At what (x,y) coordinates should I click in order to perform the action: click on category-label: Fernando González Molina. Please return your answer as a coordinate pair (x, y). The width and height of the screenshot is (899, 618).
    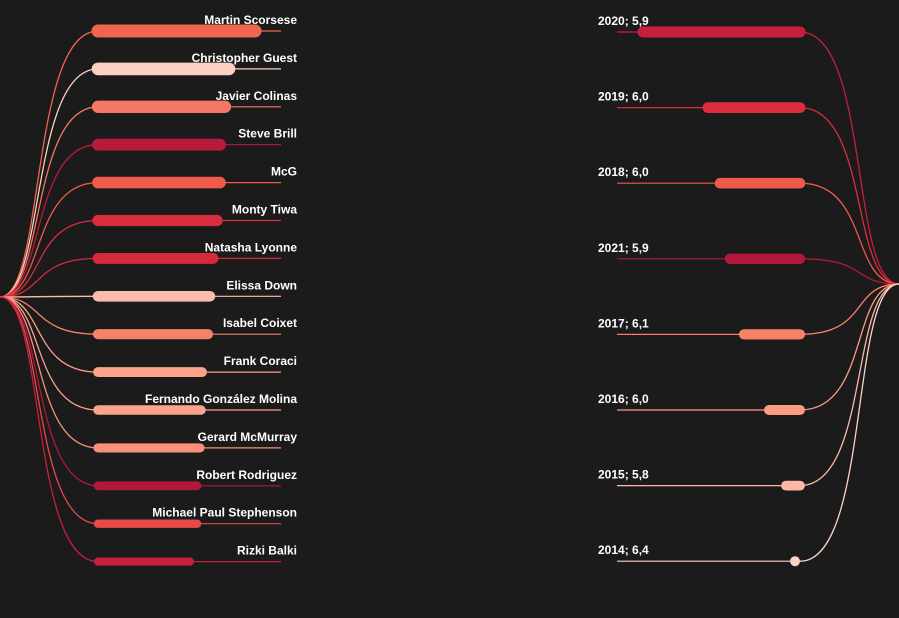
    Looking at the image, I should click on (221, 399).